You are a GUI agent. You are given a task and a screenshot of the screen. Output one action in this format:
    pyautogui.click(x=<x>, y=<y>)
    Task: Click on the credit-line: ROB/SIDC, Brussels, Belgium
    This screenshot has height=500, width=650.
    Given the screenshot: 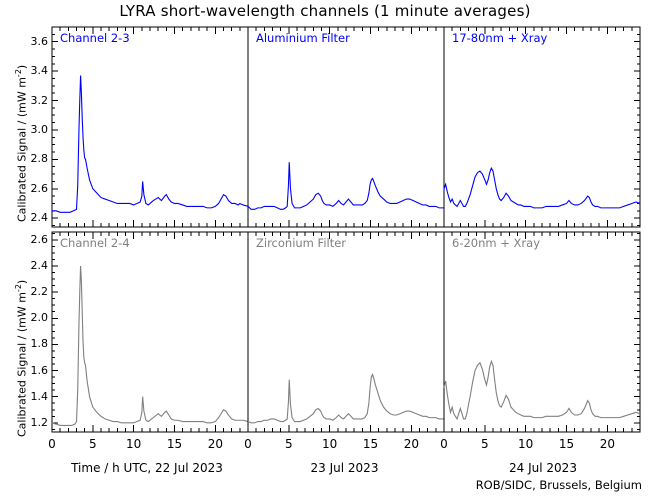 What is the action you would take?
    pyautogui.click(x=558, y=485)
    